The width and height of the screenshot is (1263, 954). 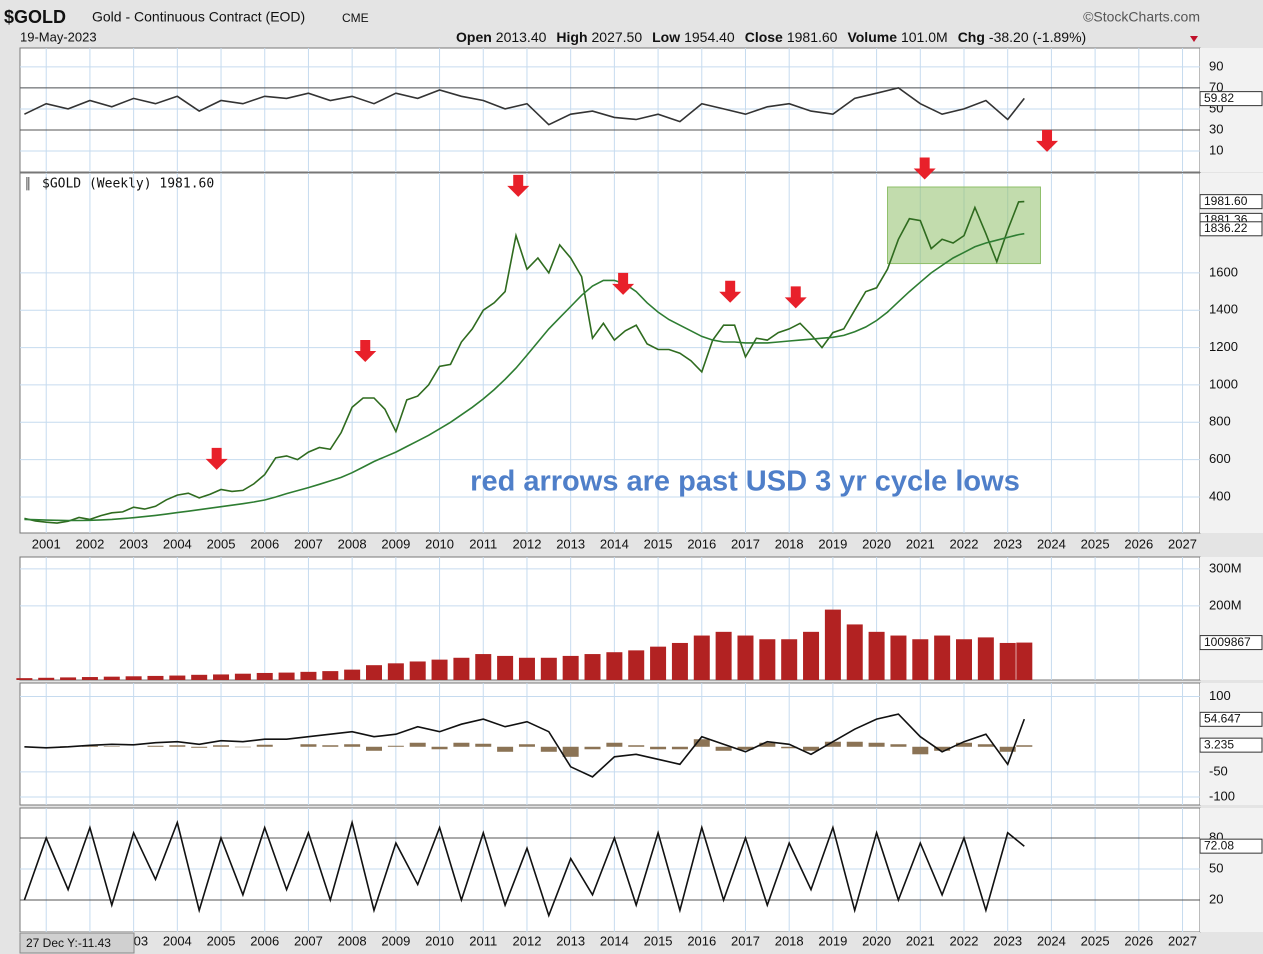 I want to click on y-tick-label: 50, so click(x=1216, y=867).